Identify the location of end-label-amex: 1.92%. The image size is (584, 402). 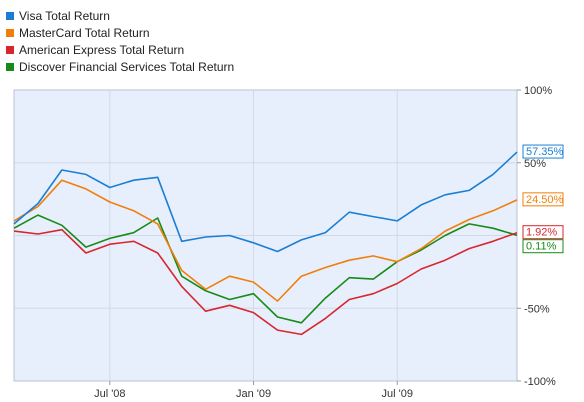
(541, 233).